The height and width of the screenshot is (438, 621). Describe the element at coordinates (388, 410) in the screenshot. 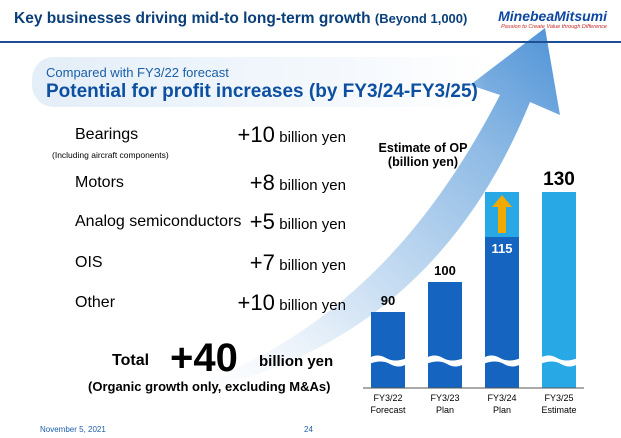

I see `tick-label-forecast-1: Forecast` at that location.